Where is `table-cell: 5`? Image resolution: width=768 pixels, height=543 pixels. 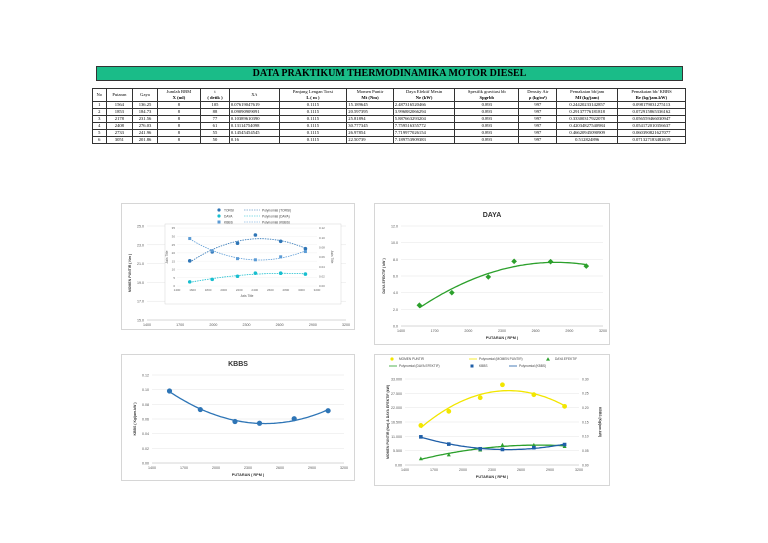
table-cell: 5 is located at coordinates (99, 133).